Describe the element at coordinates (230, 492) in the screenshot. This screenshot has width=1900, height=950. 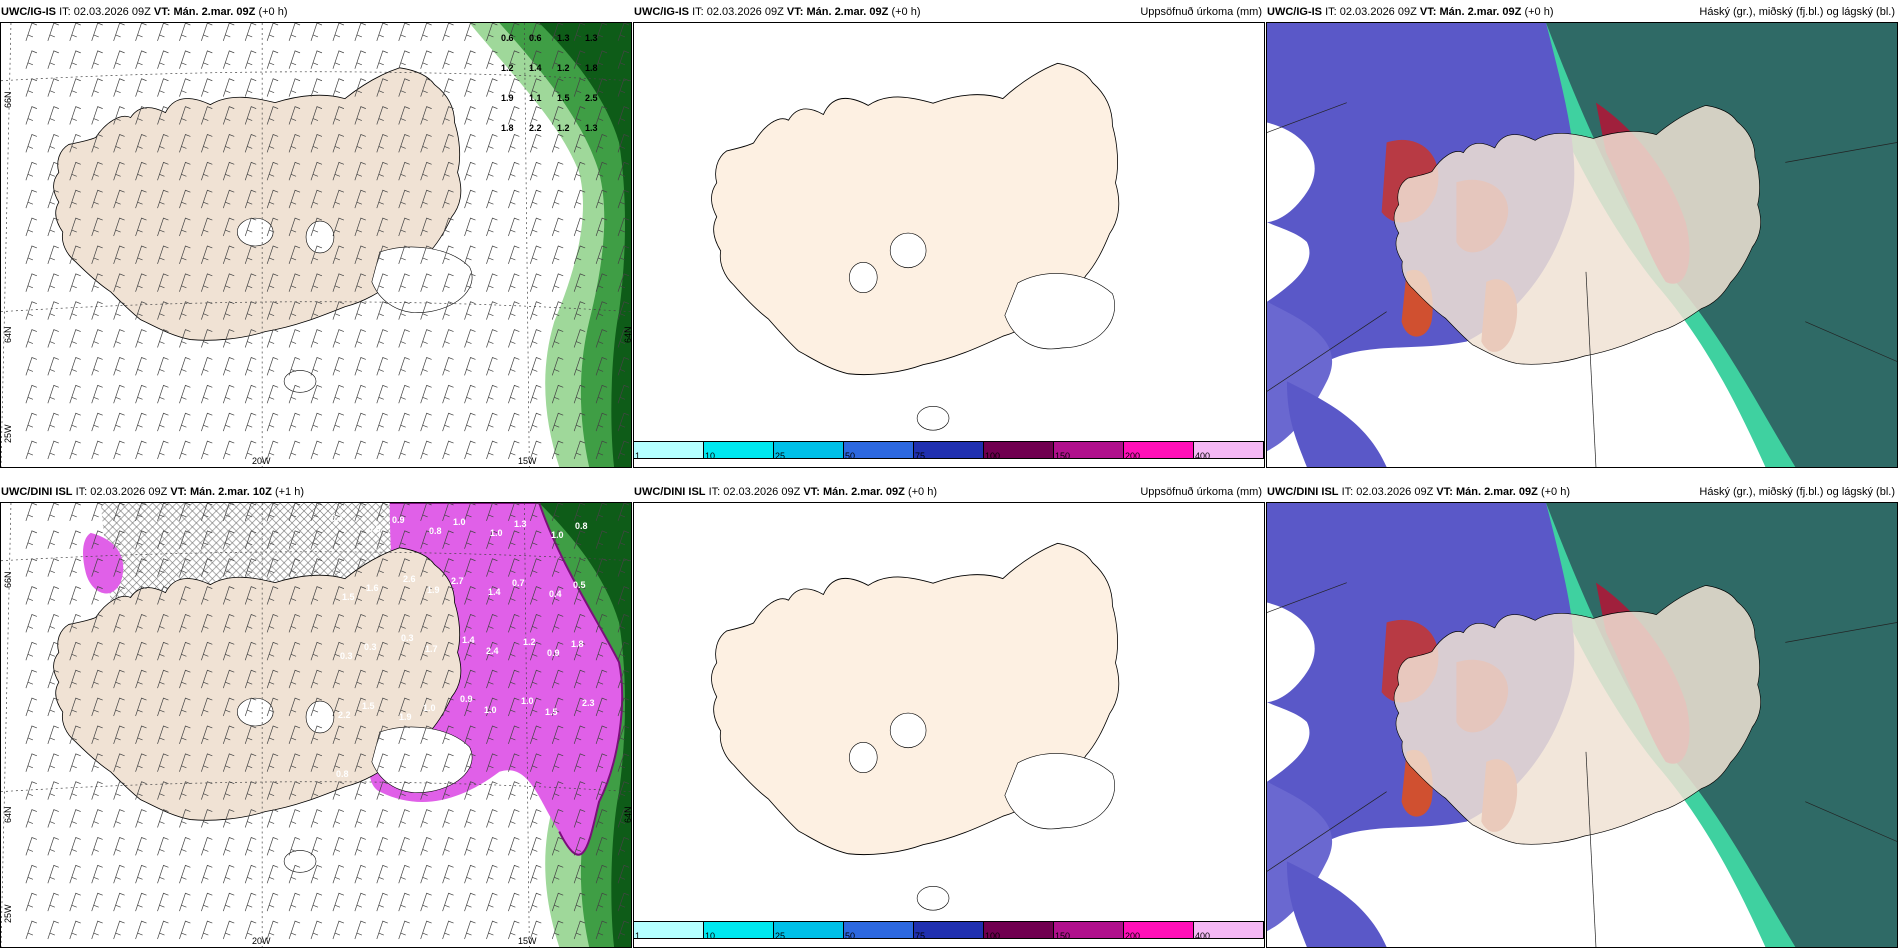
I see `valid-time: Mán. 2.mar. 10Z` at that location.